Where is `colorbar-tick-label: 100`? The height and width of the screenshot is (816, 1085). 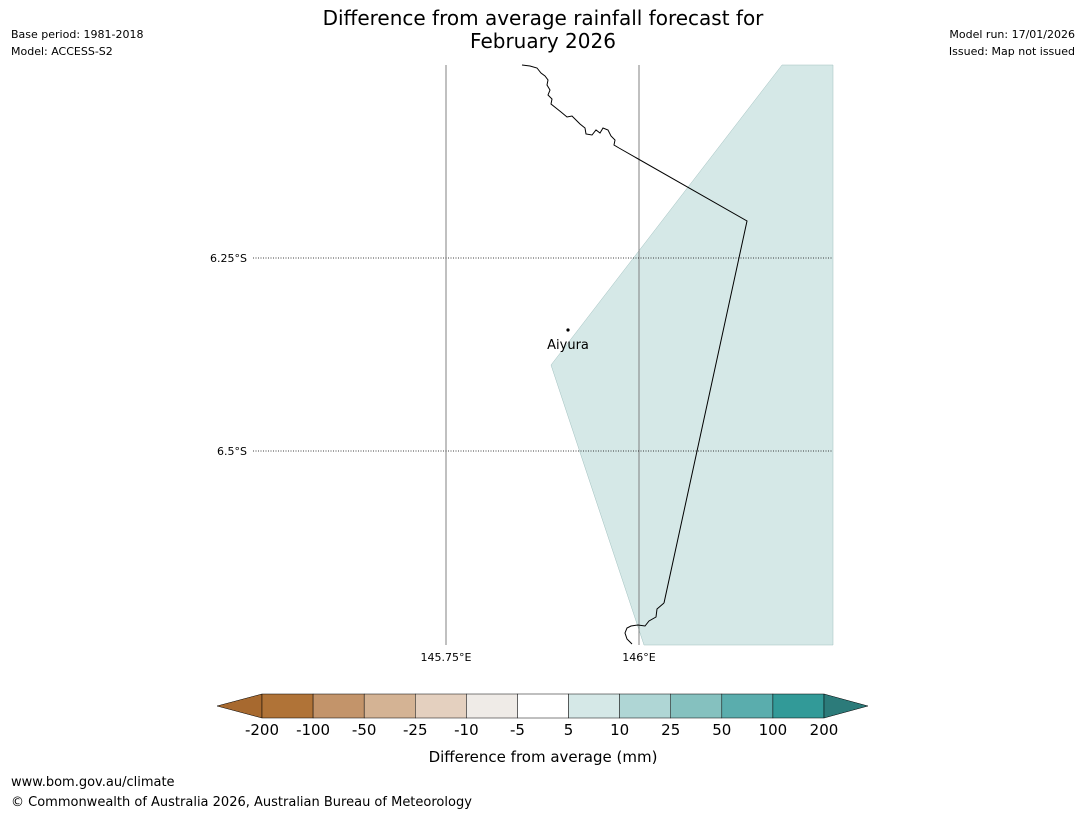
colorbar-tick-label: 100 is located at coordinates (773, 730).